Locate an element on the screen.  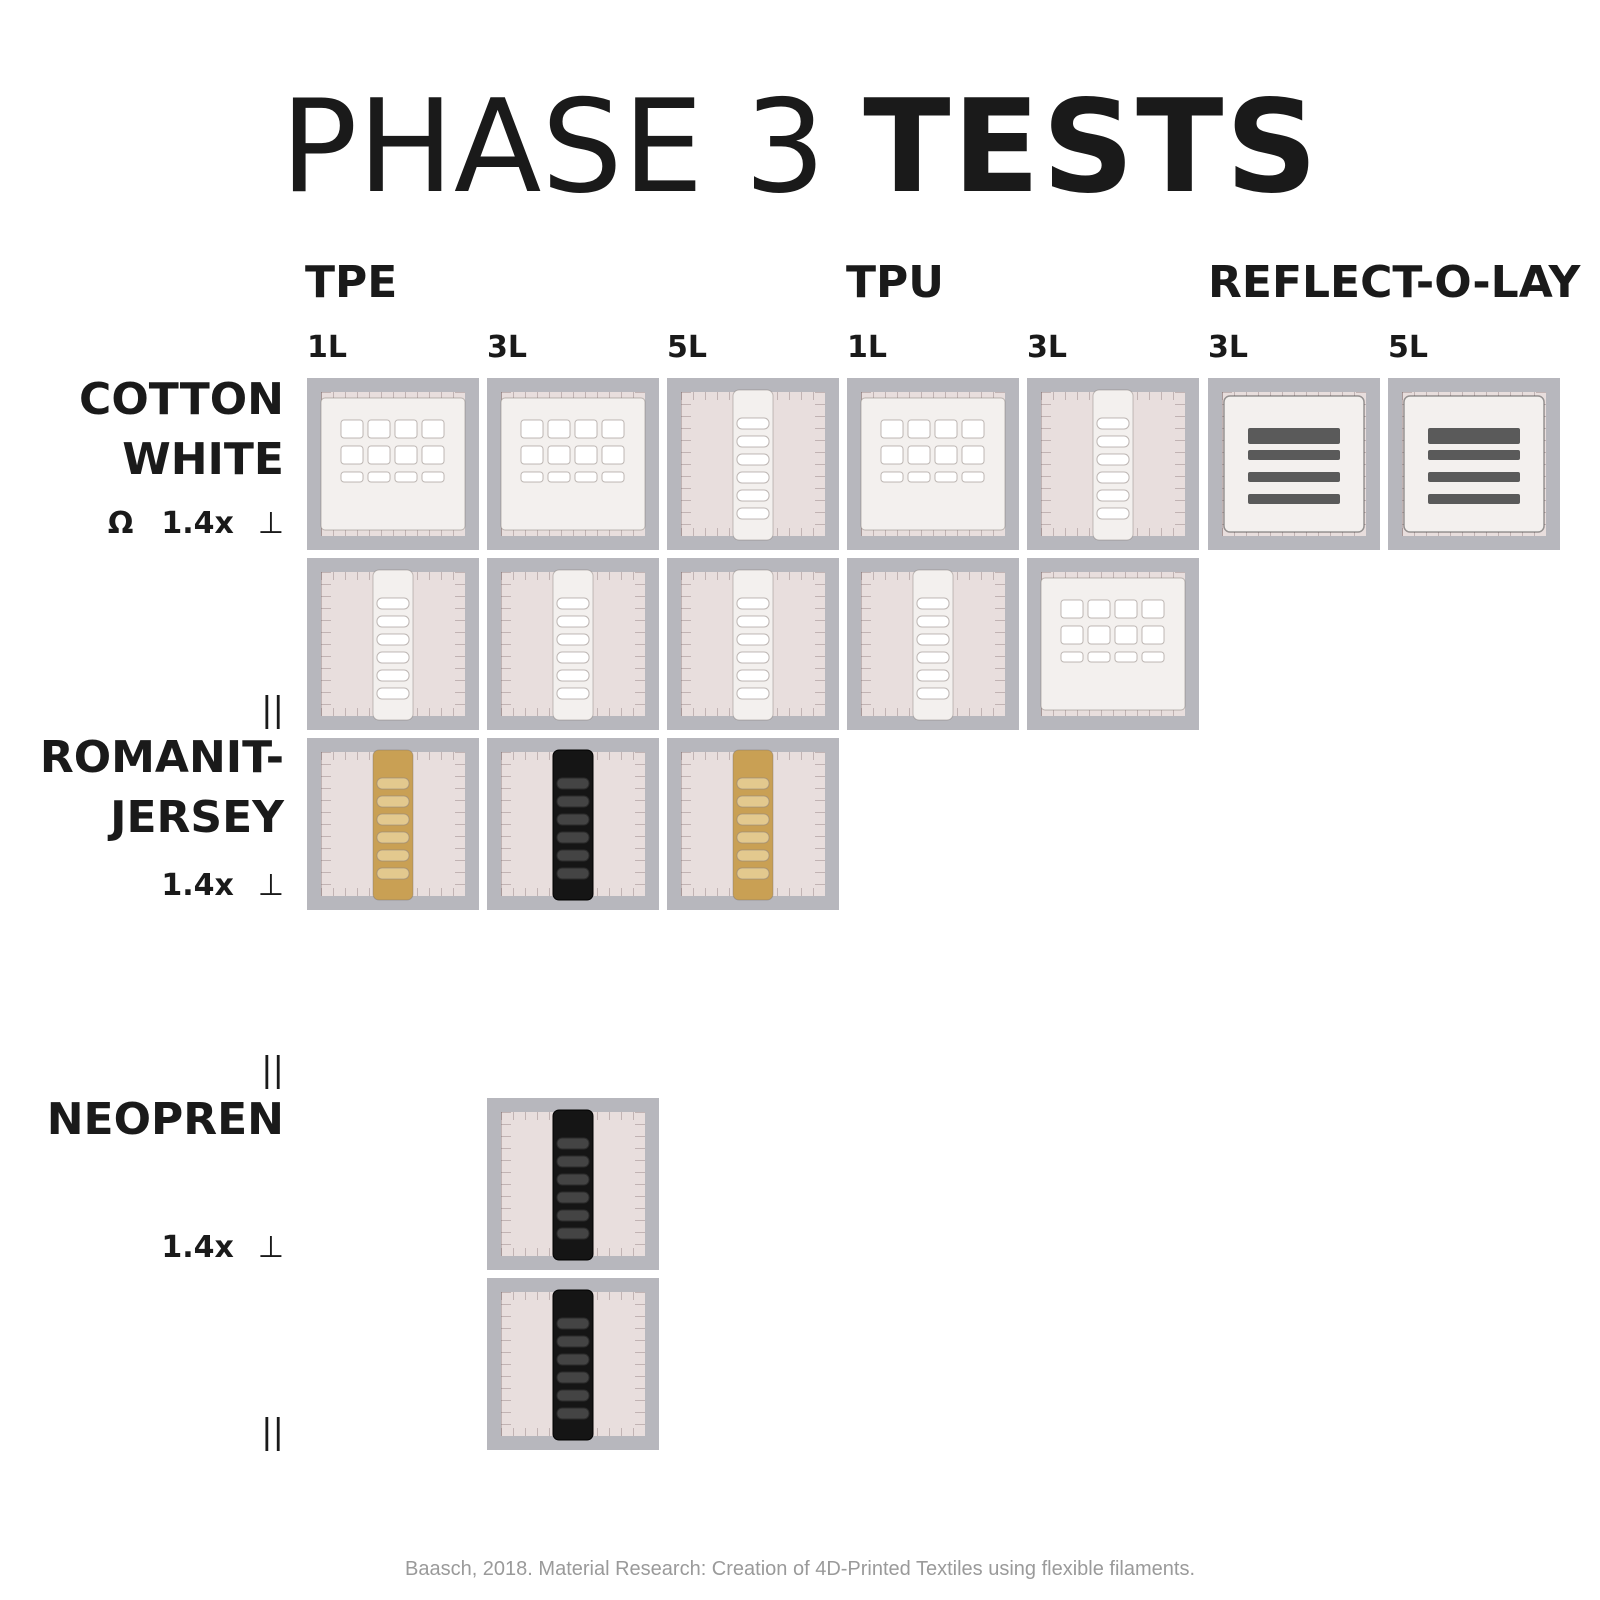
sample-cotton-perp-reflect-3l is located at coordinates (1294, 464).